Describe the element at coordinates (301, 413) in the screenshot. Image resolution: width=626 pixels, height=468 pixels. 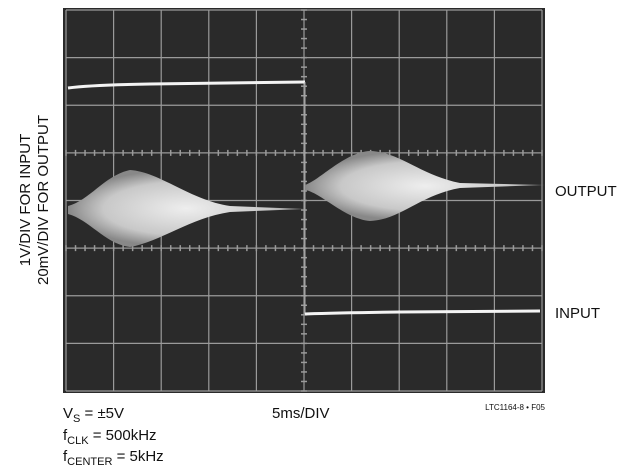
I see `x-label: 5ms/DIV` at that location.